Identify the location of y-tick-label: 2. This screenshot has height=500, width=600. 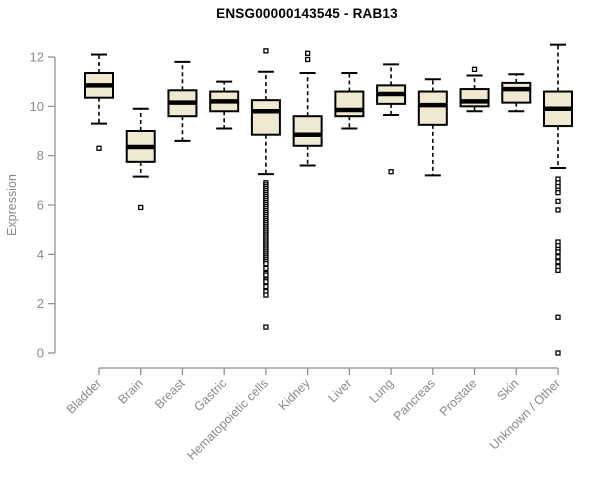
(40, 303).